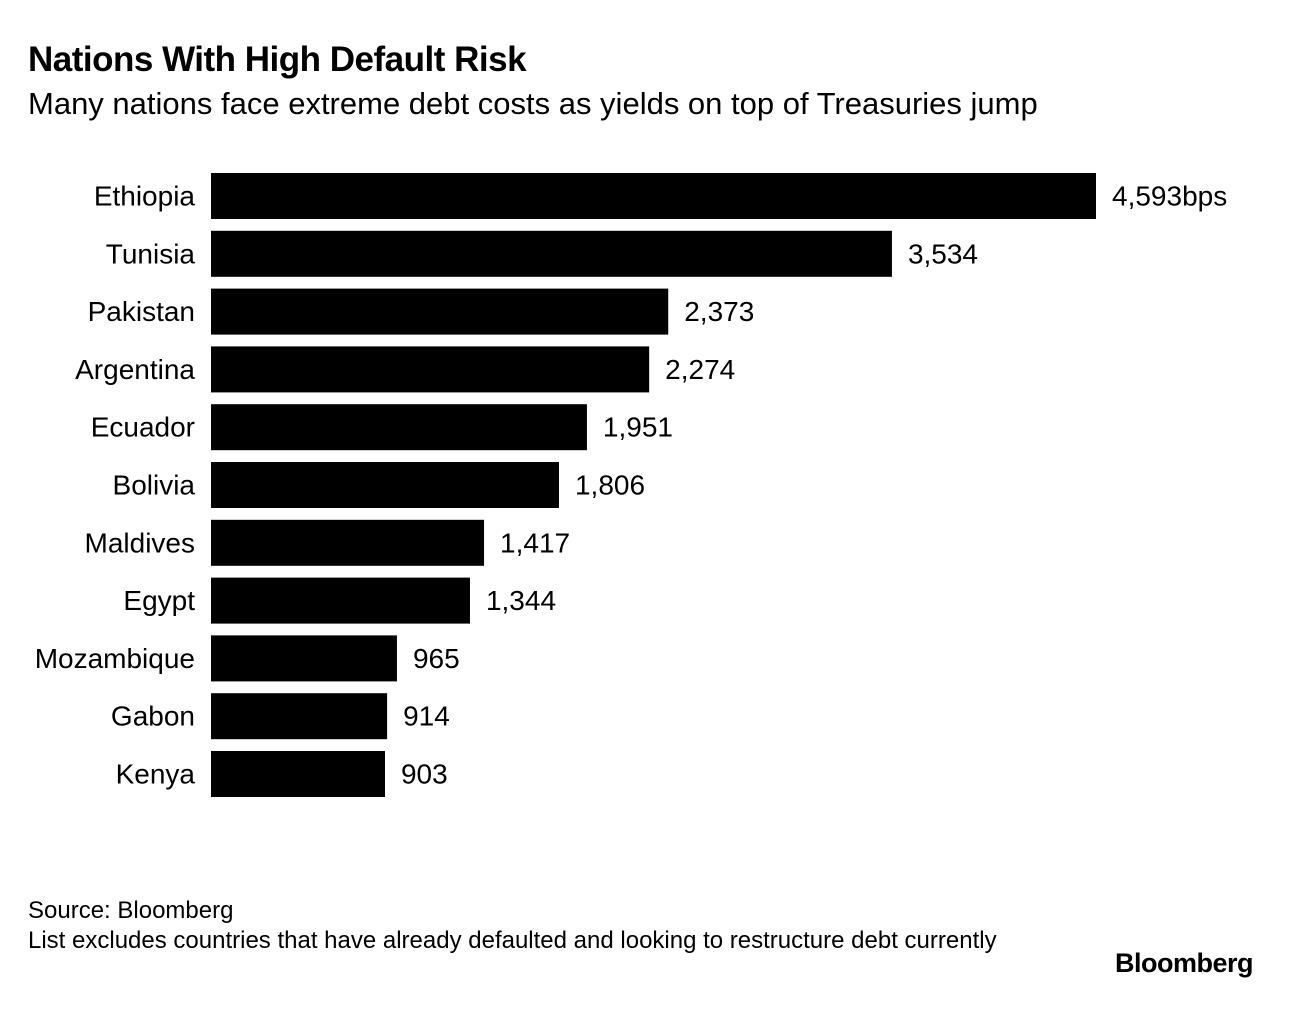 Image resolution: width=1293 pixels, height=1010 pixels. Describe the element at coordinates (140, 542) in the screenshot. I see `category-label-maldives: Maldives` at that location.